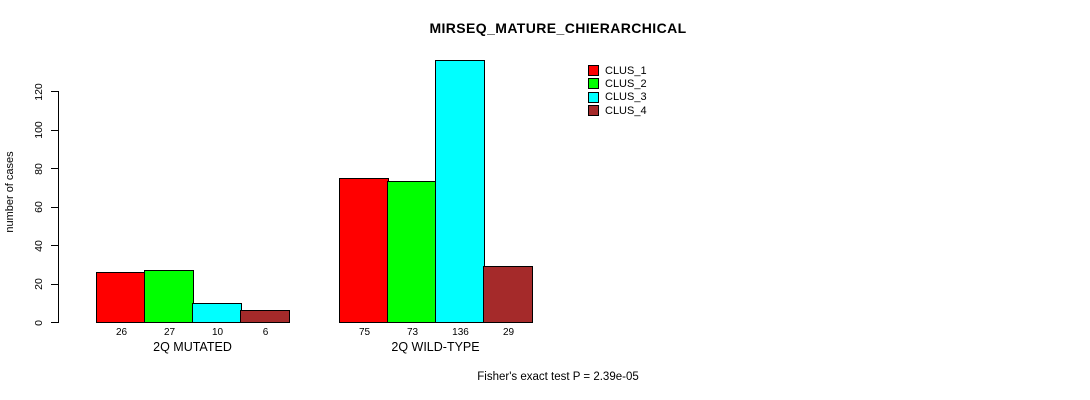 This screenshot has width=1090, height=400. I want to click on legend-label: CLUS_4, so click(626, 110).